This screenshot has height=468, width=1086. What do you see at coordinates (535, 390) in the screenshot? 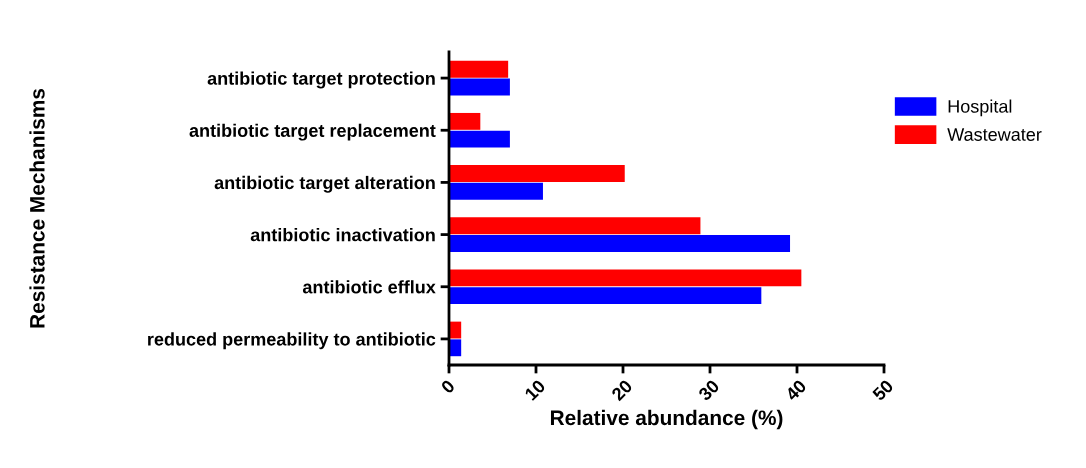
I see `x-tick-label: 10` at bounding box center [535, 390].